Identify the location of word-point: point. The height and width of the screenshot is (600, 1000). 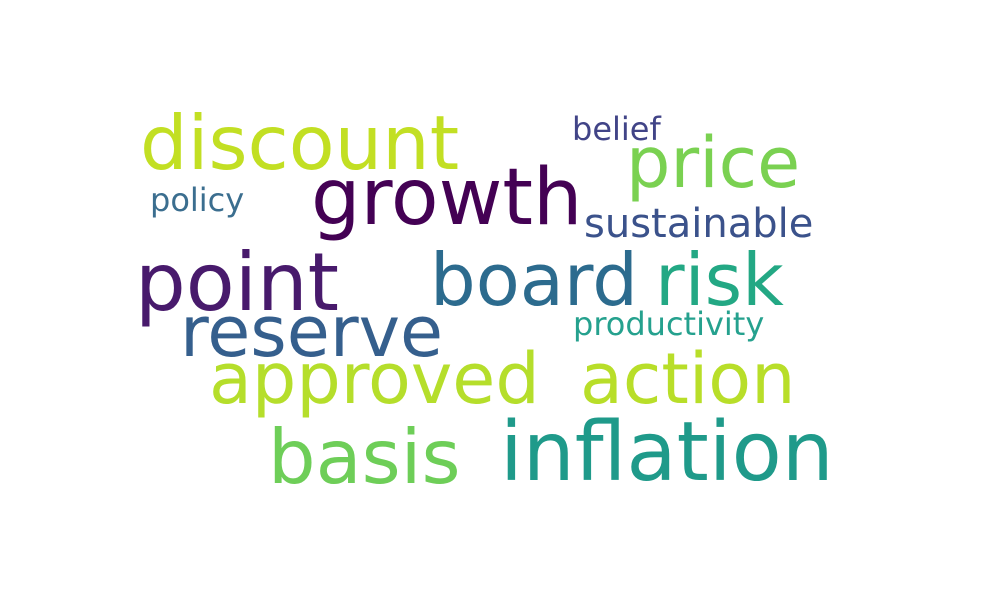
(237, 282).